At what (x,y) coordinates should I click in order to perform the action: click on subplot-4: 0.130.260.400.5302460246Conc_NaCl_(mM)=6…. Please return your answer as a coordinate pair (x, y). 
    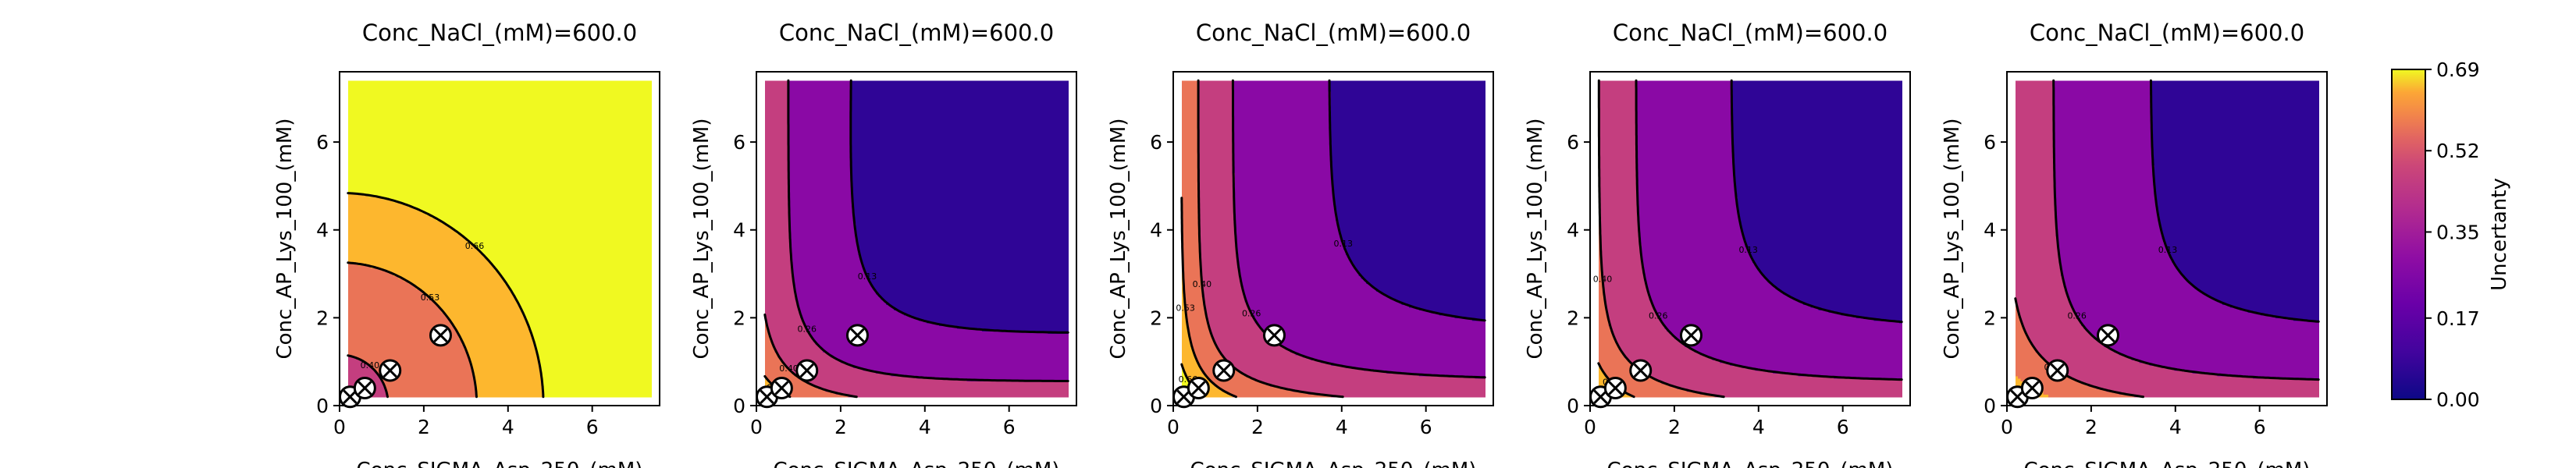
    Looking at the image, I should click on (1717, 244).